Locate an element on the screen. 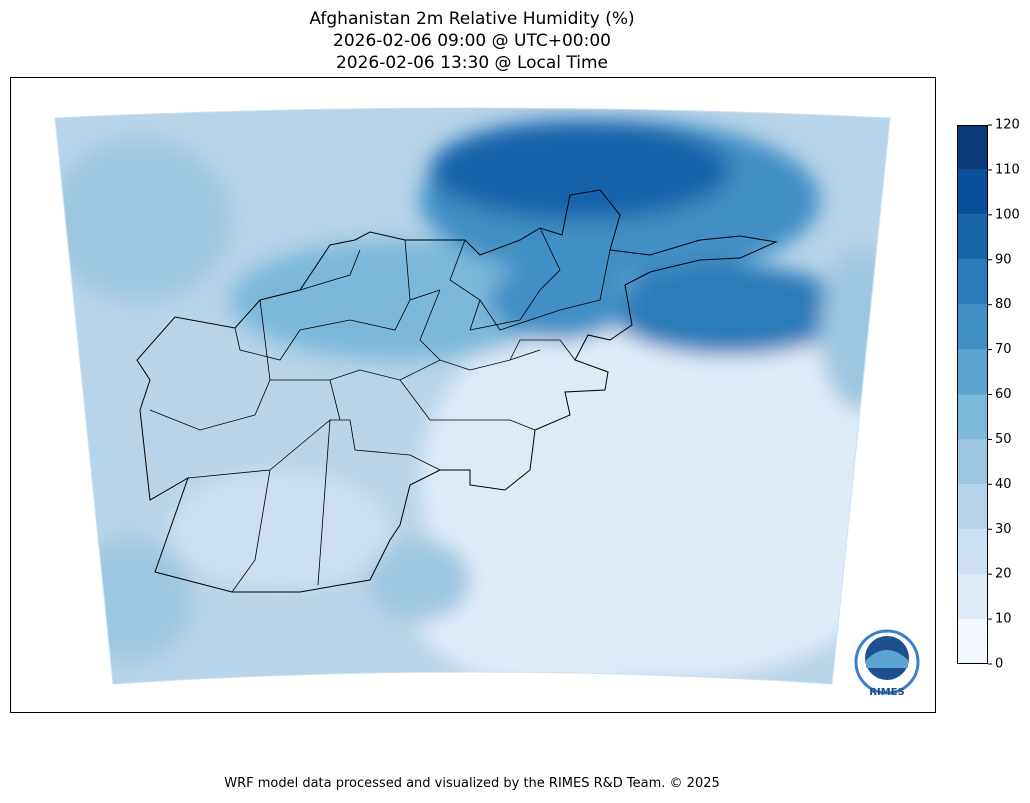  title-line: 2026-02-06 13:30 @ Local Time is located at coordinates (472, 63).